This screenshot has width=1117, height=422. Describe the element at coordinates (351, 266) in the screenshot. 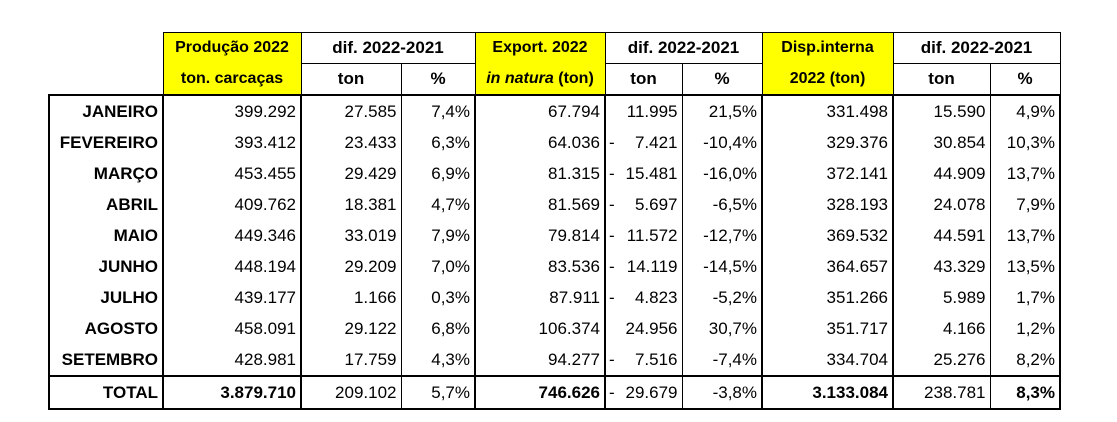

I see `production-dif-cell: 29.209` at that location.